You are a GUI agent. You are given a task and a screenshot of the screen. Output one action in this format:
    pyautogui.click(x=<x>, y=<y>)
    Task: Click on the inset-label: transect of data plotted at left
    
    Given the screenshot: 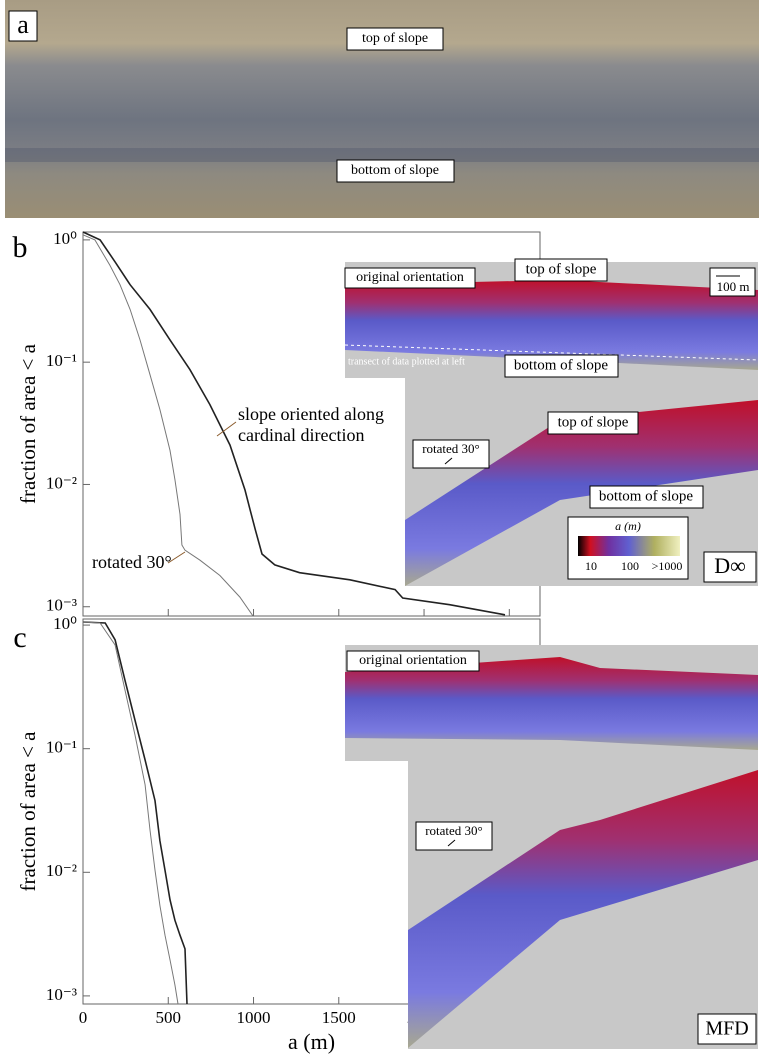 What is the action you would take?
    pyautogui.click(x=406, y=361)
    